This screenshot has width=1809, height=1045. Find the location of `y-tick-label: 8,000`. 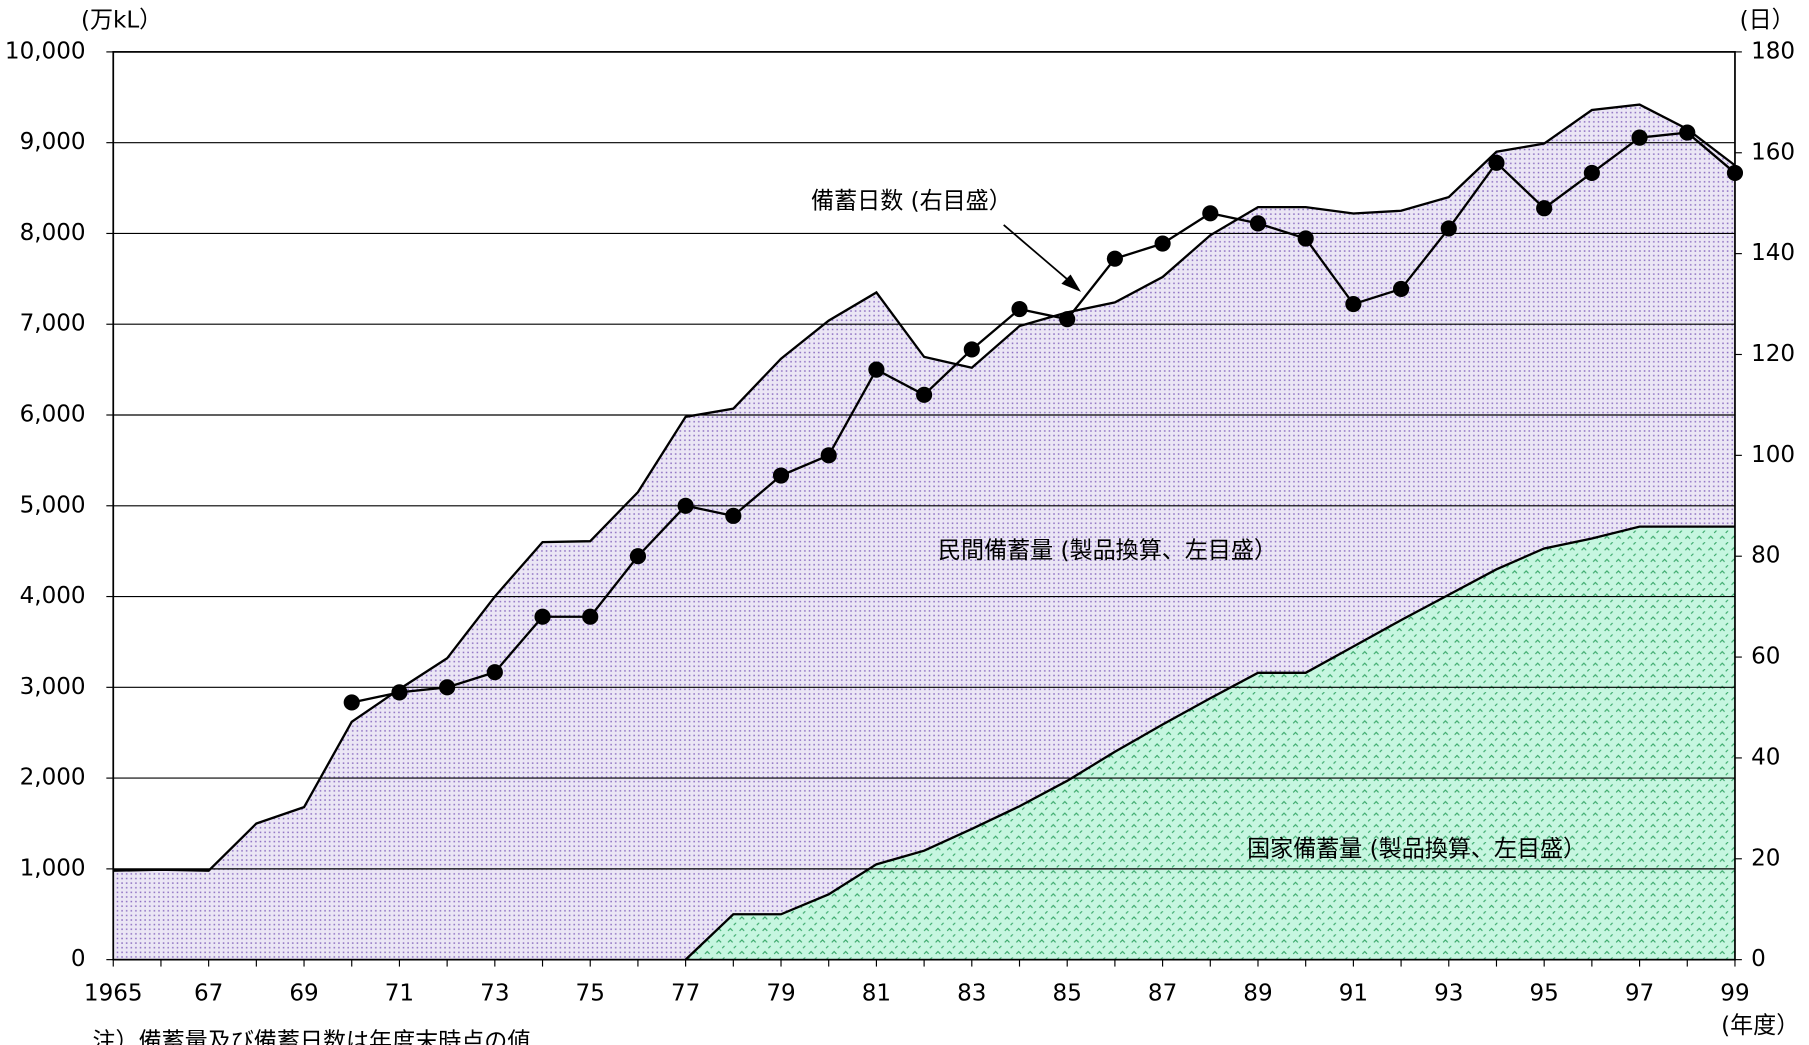

y-tick-label: 8,000 is located at coordinates (53, 233).